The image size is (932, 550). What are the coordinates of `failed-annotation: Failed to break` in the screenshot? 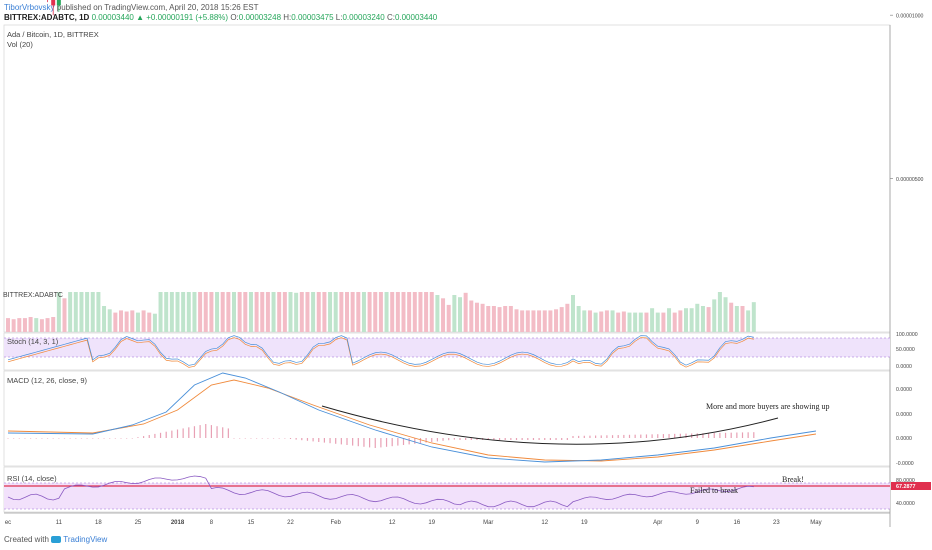 It's located at (714, 490).